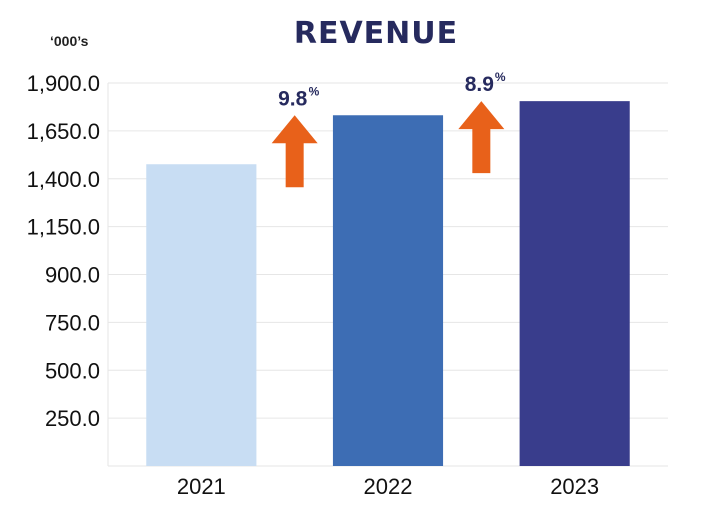 Image resolution: width=704 pixels, height=520 pixels. I want to click on chart-title: REVENUE, so click(376, 33).